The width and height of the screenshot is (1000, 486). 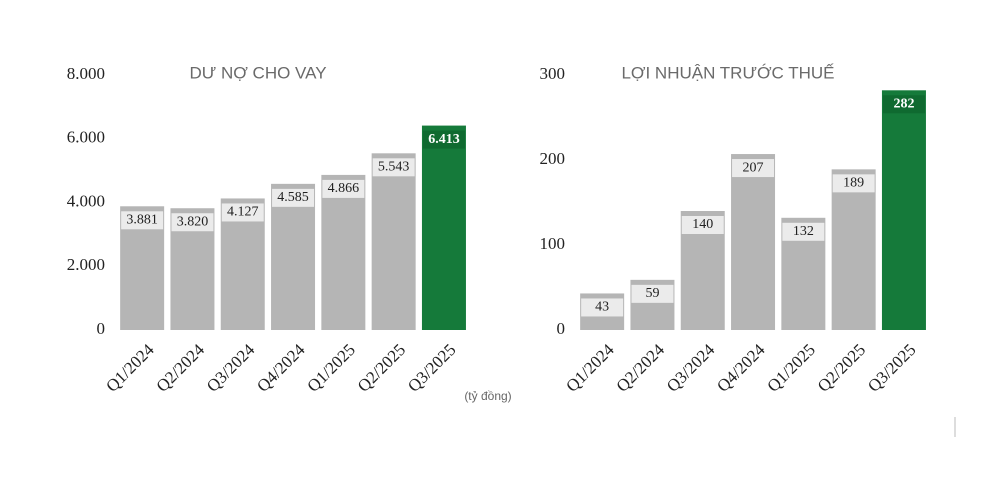 I want to click on value-label: 6.413, so click(x=444, y=139).